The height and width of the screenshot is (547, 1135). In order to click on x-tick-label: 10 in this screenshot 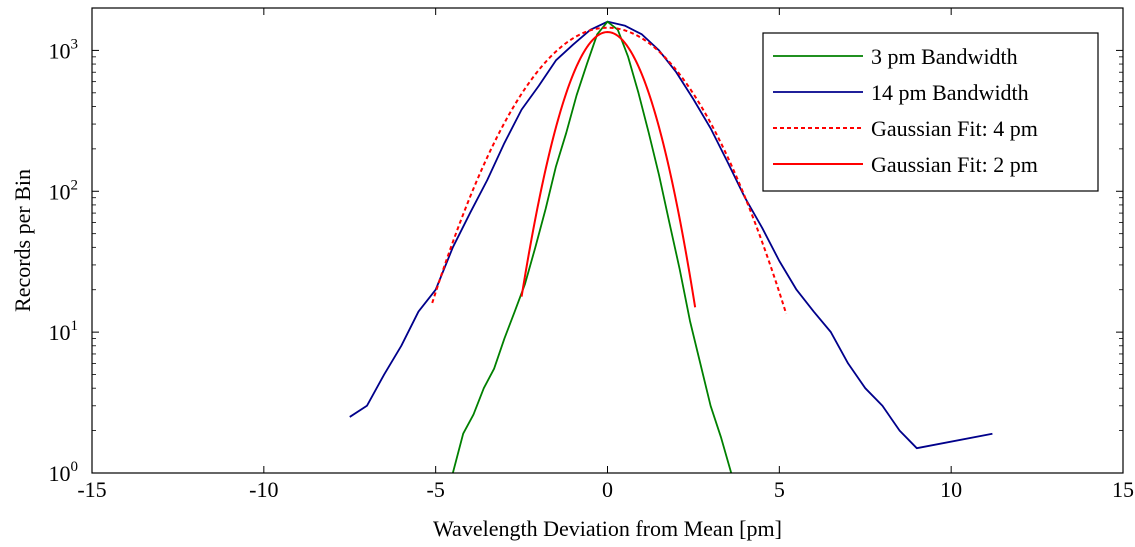, I will do `click(951, 489)`.